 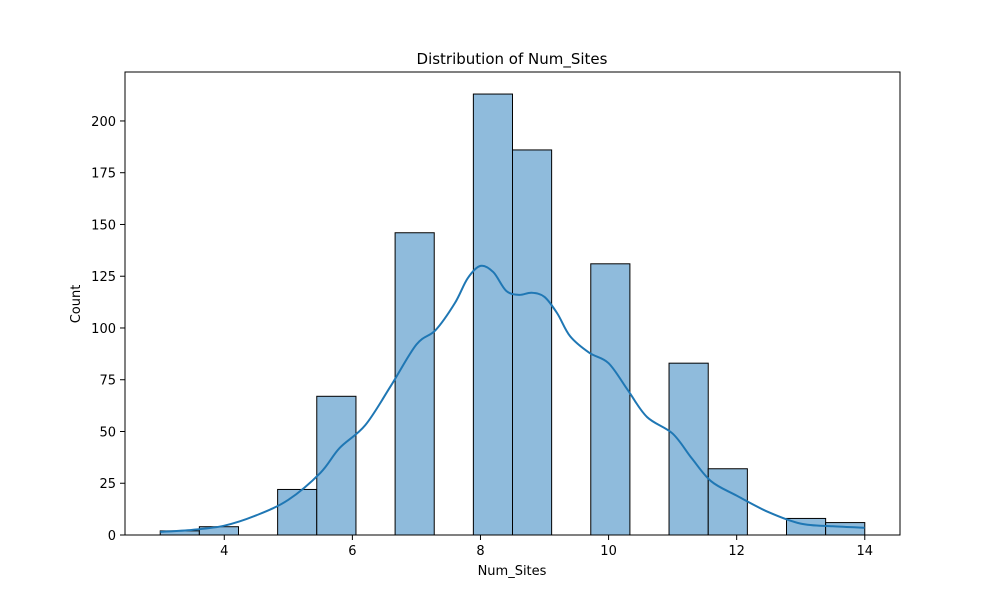 I want to click on y-tick-label: 125, so click(x=103, y=277).